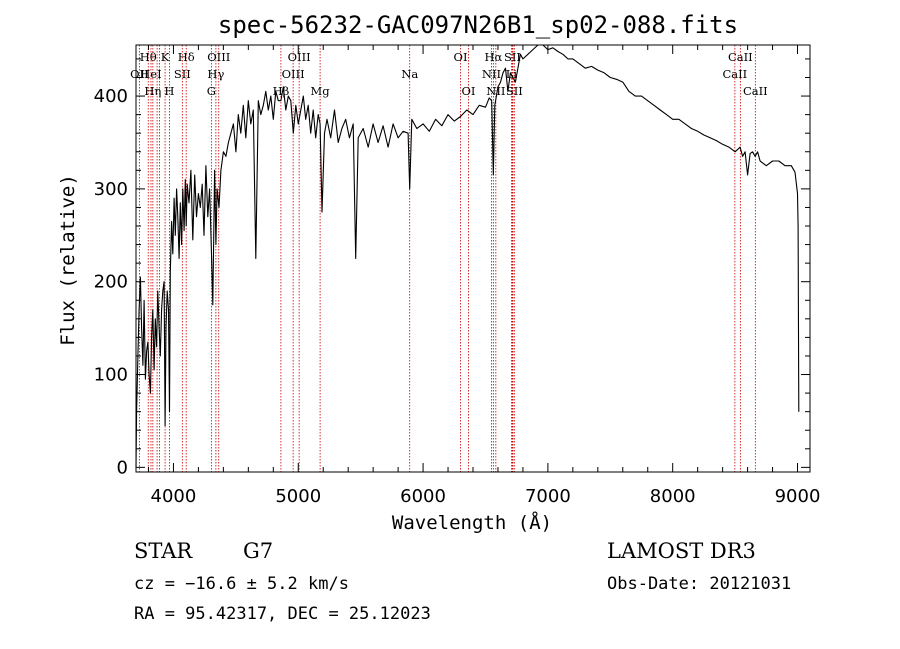 This screenshot has width=900, height=649. I want to click on line-marker-label: Hδ, so click(186, 57).